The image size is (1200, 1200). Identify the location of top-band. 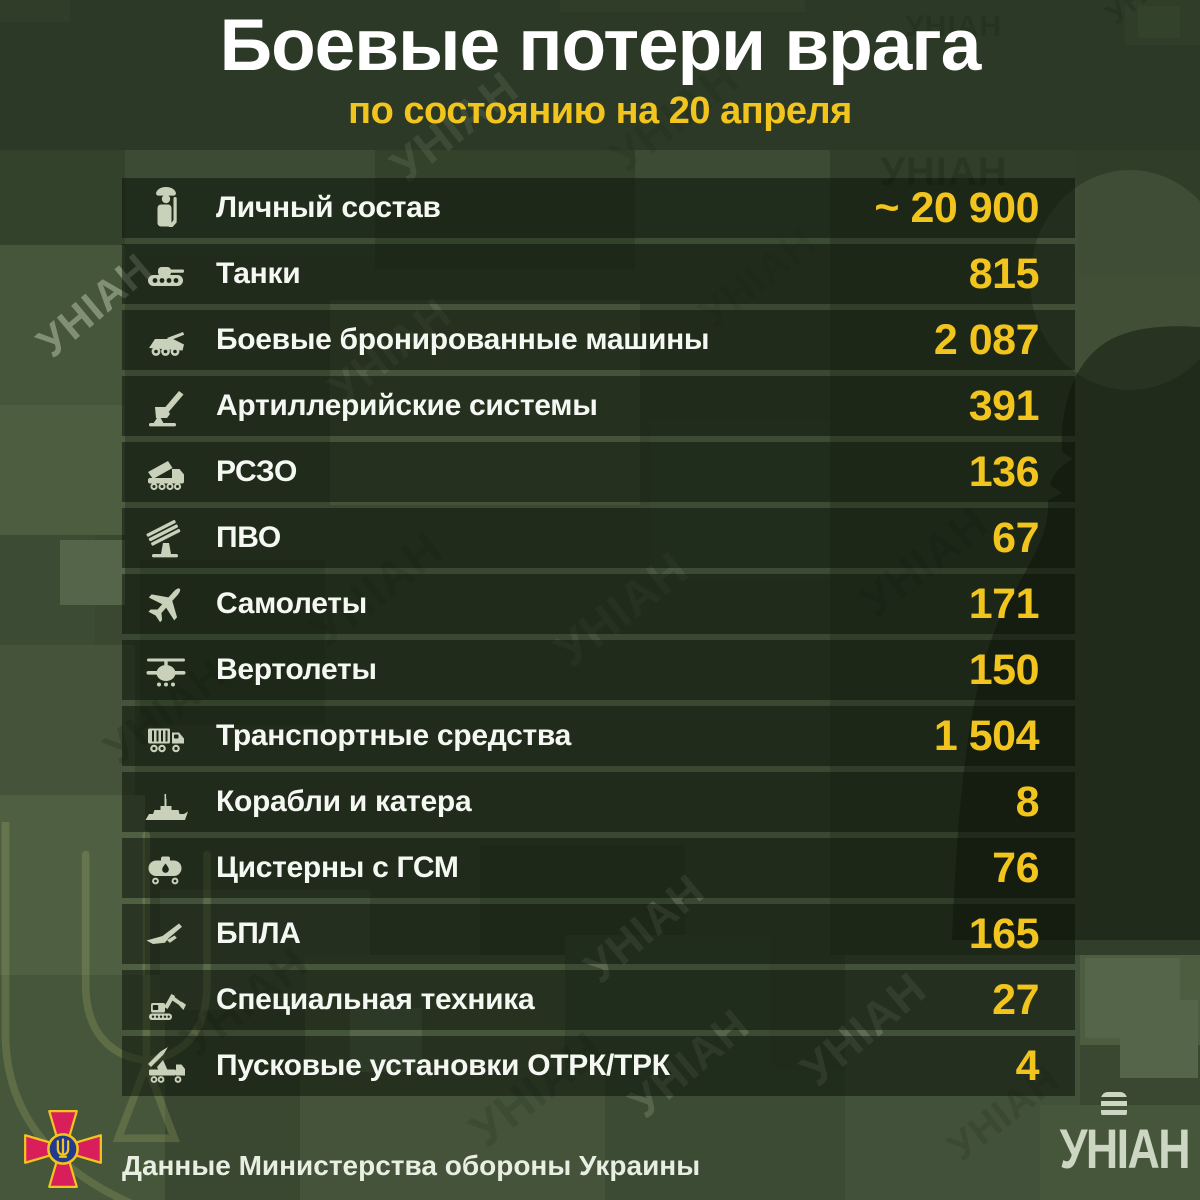
(600, 75).